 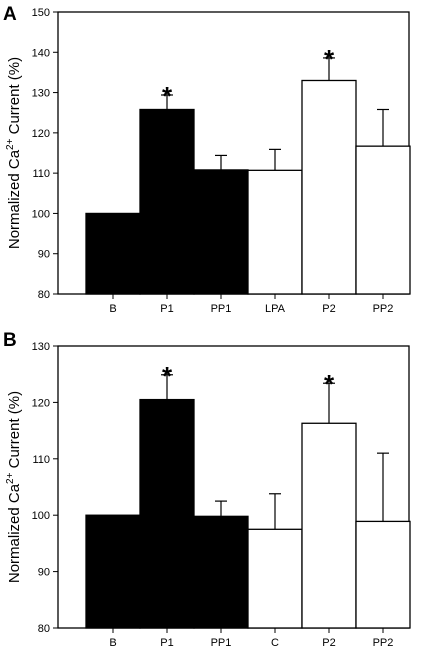 What do you see at coordinates (10, 14) in the screenshot?
I see `panel-letter: A` at bounding box center [10, 14].